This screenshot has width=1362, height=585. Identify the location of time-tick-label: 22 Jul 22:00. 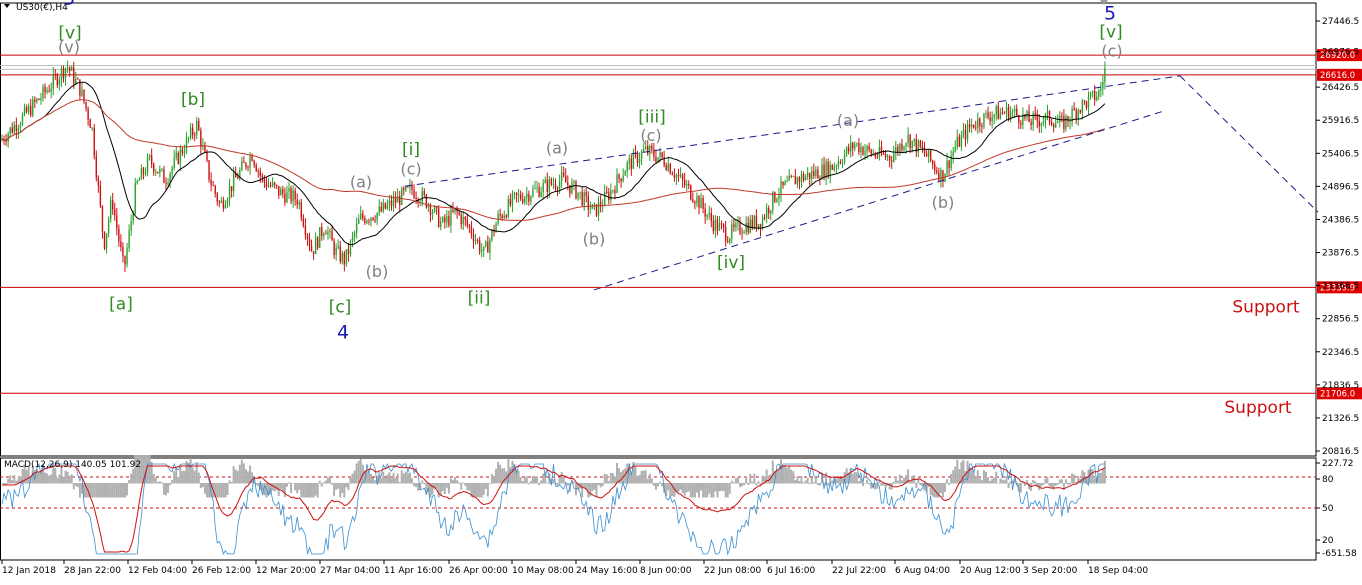
(859, 571).